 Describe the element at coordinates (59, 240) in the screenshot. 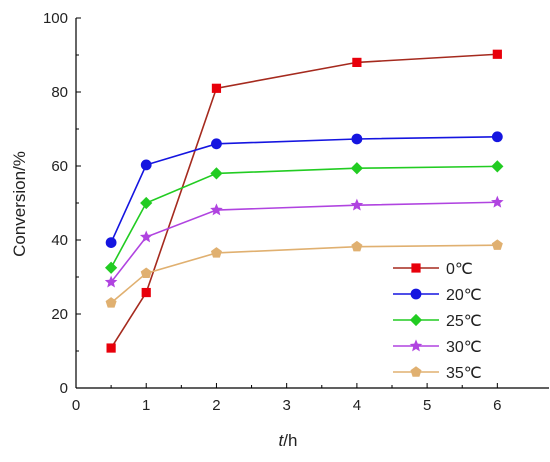

I see `y-tick-label: 40` at that location.